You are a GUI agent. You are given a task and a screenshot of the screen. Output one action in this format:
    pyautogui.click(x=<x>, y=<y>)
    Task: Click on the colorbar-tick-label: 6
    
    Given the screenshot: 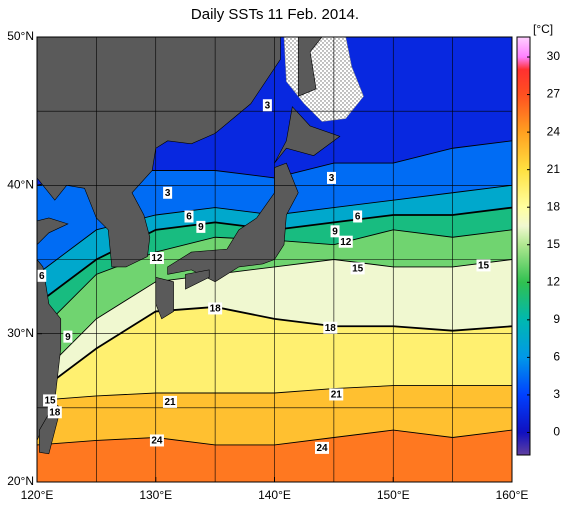 What is the action you would take?
    pyautogui.click(x=556, y=357)
    